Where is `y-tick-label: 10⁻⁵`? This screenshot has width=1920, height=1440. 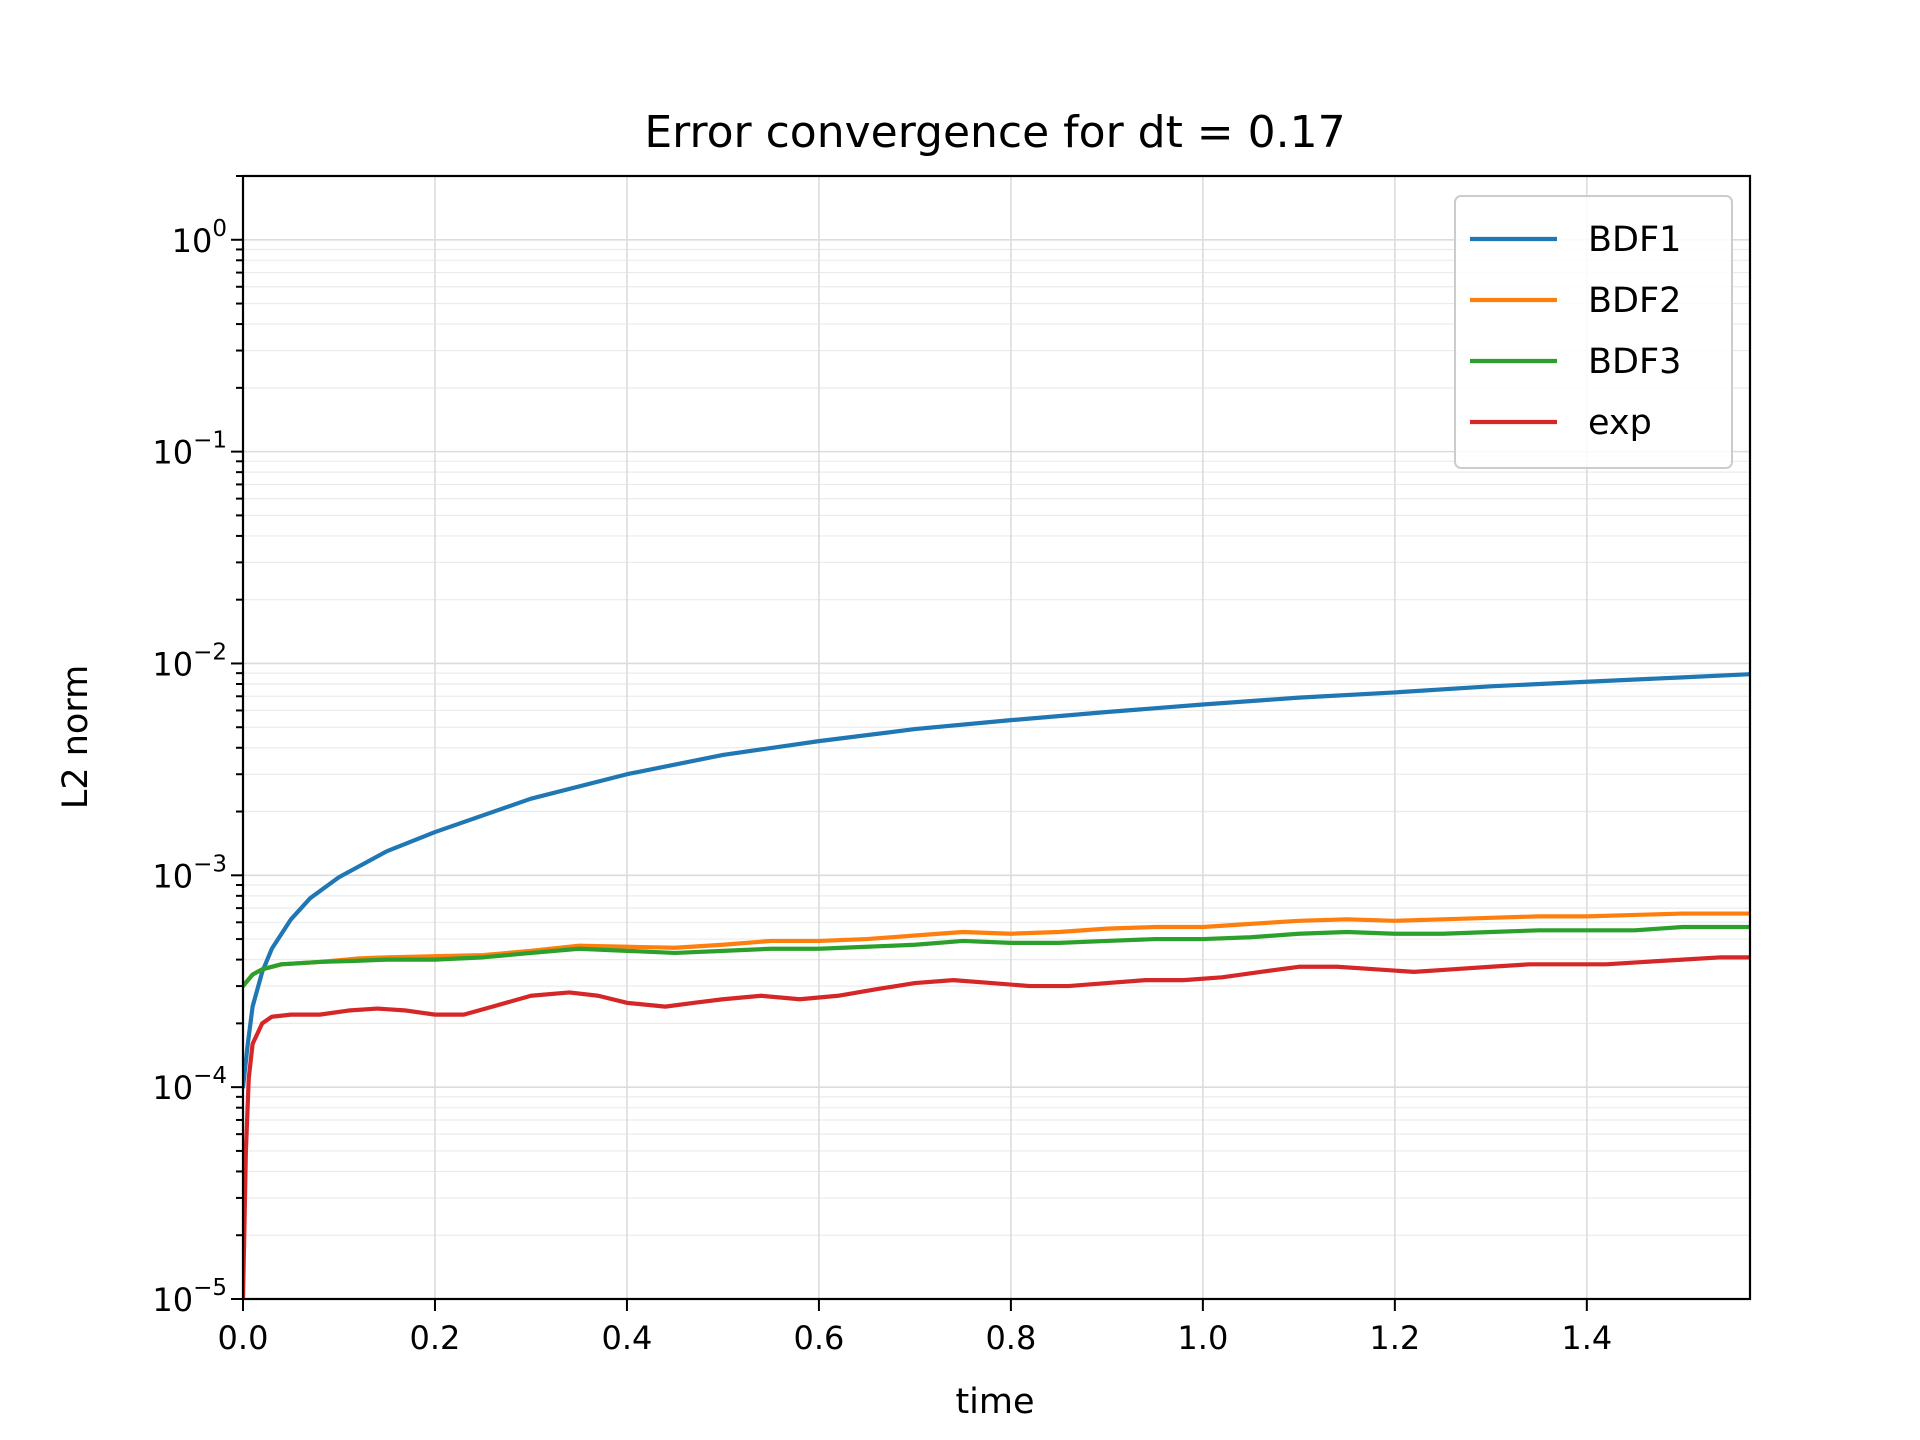
y-tick-label: 10⁻⁵ is located at coordinates (189, 1297).